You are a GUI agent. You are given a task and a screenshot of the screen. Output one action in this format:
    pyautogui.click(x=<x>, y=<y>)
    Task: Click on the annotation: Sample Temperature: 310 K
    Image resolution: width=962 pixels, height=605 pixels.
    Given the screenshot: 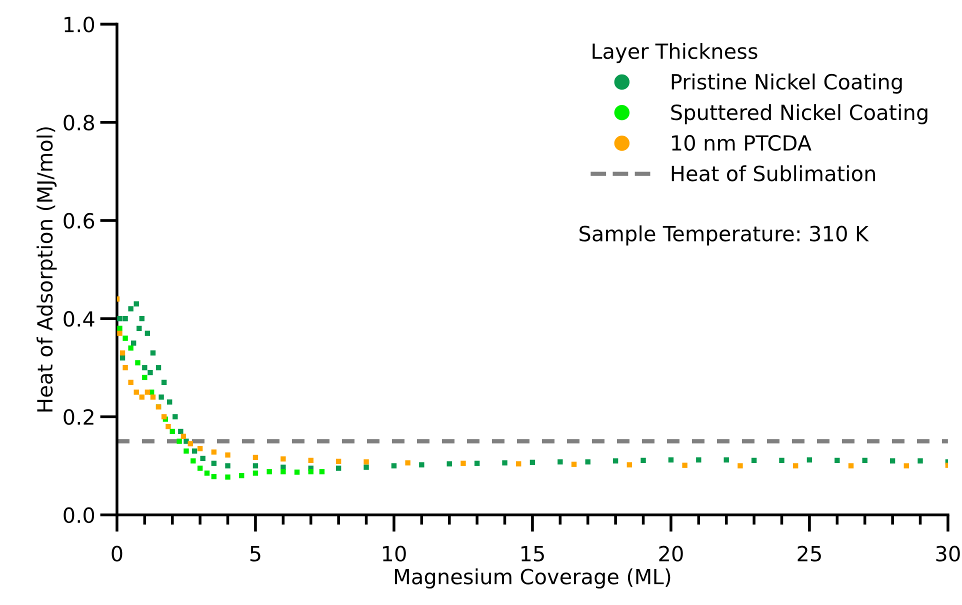 What is the action you would take?
    pyautogui.click(x=724, y=235)
    